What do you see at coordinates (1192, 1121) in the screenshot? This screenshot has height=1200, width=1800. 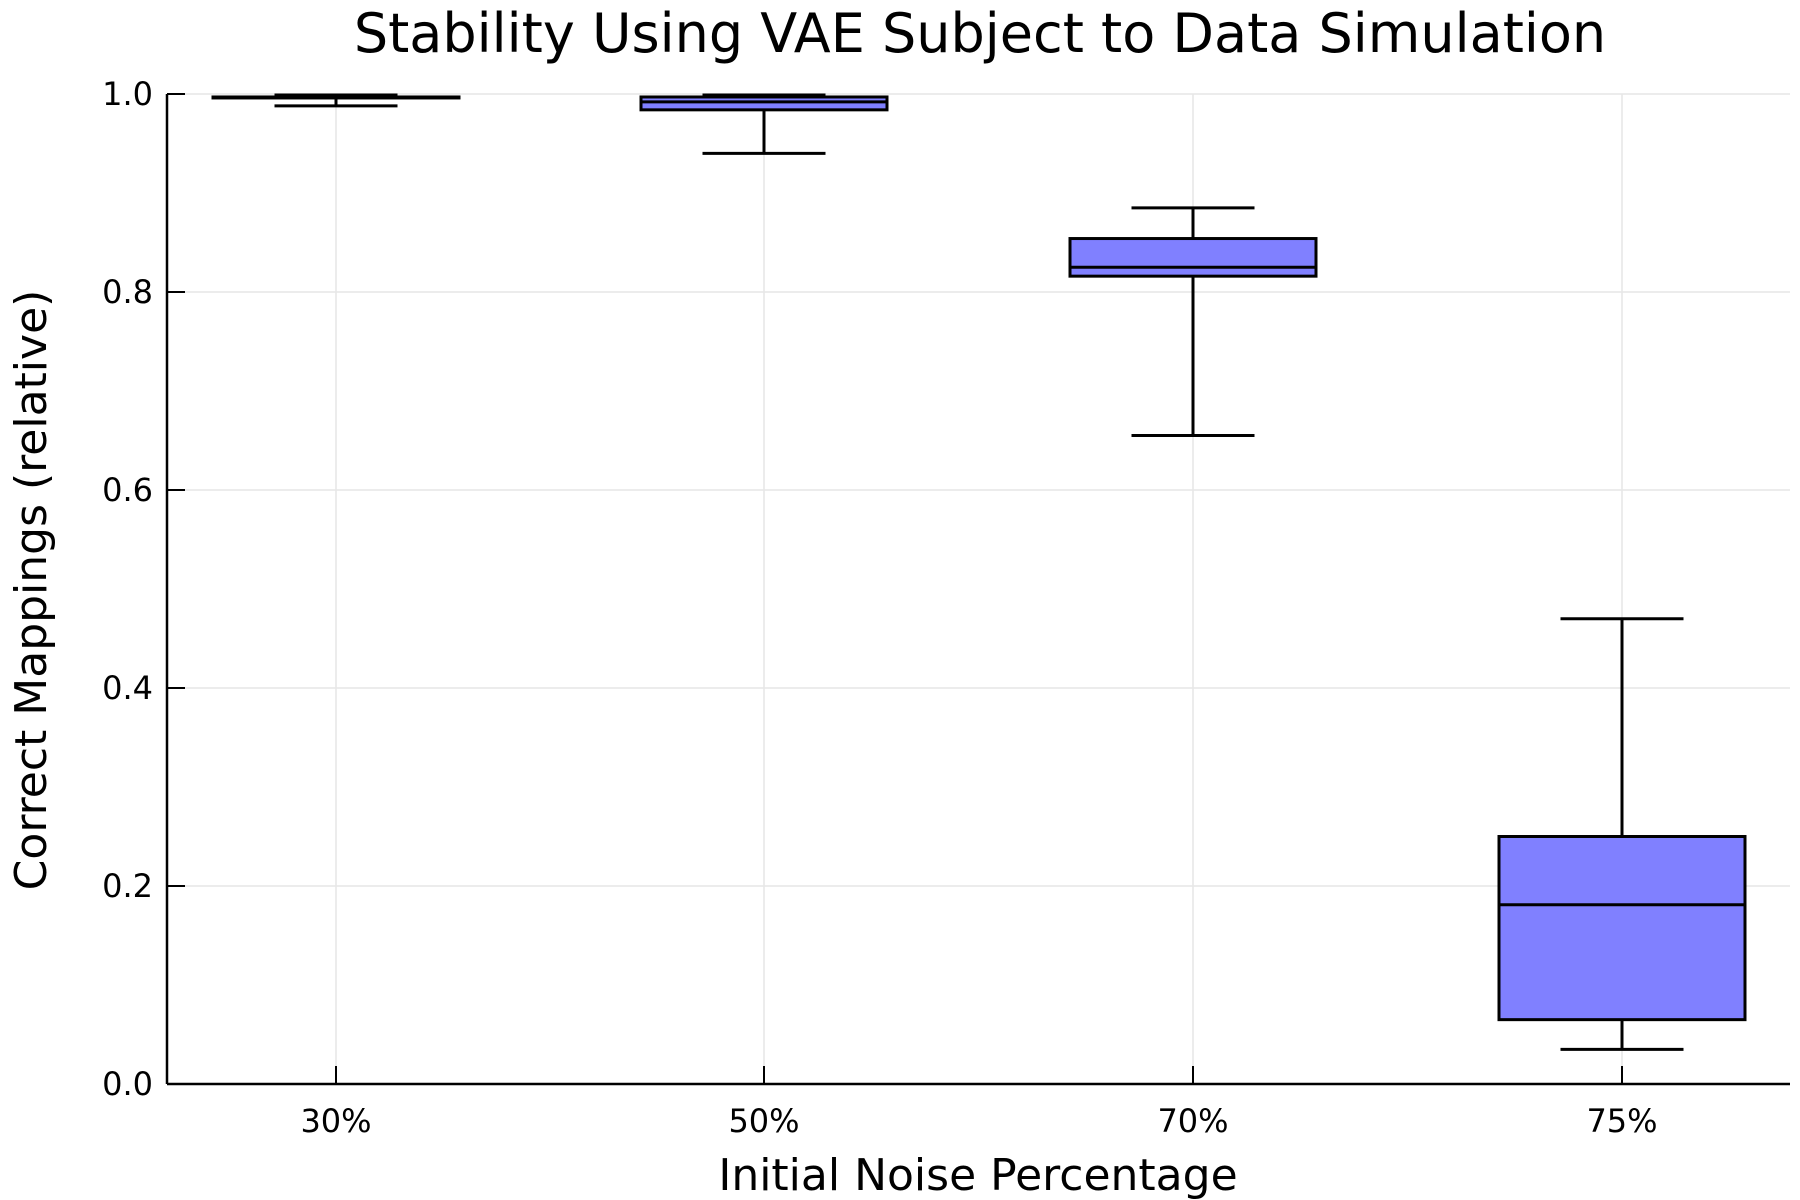 I see `x-tick-label: 70%` at bounding box center [1192, 1121].